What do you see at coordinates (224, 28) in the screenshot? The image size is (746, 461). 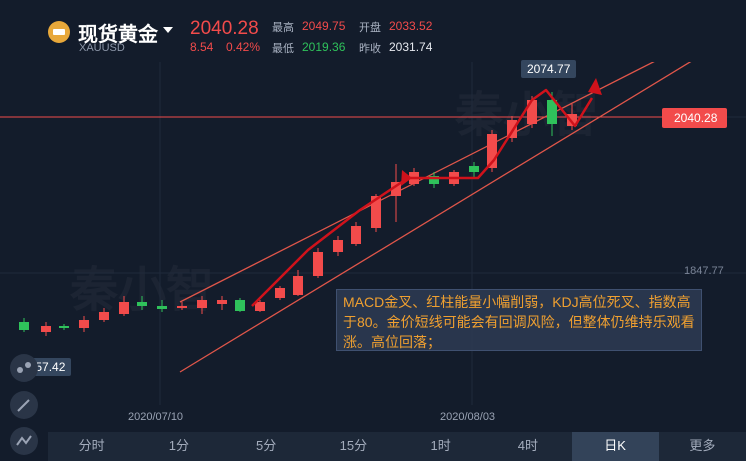 I see `last-price: 2040.28` at bounding box center [224, 28].